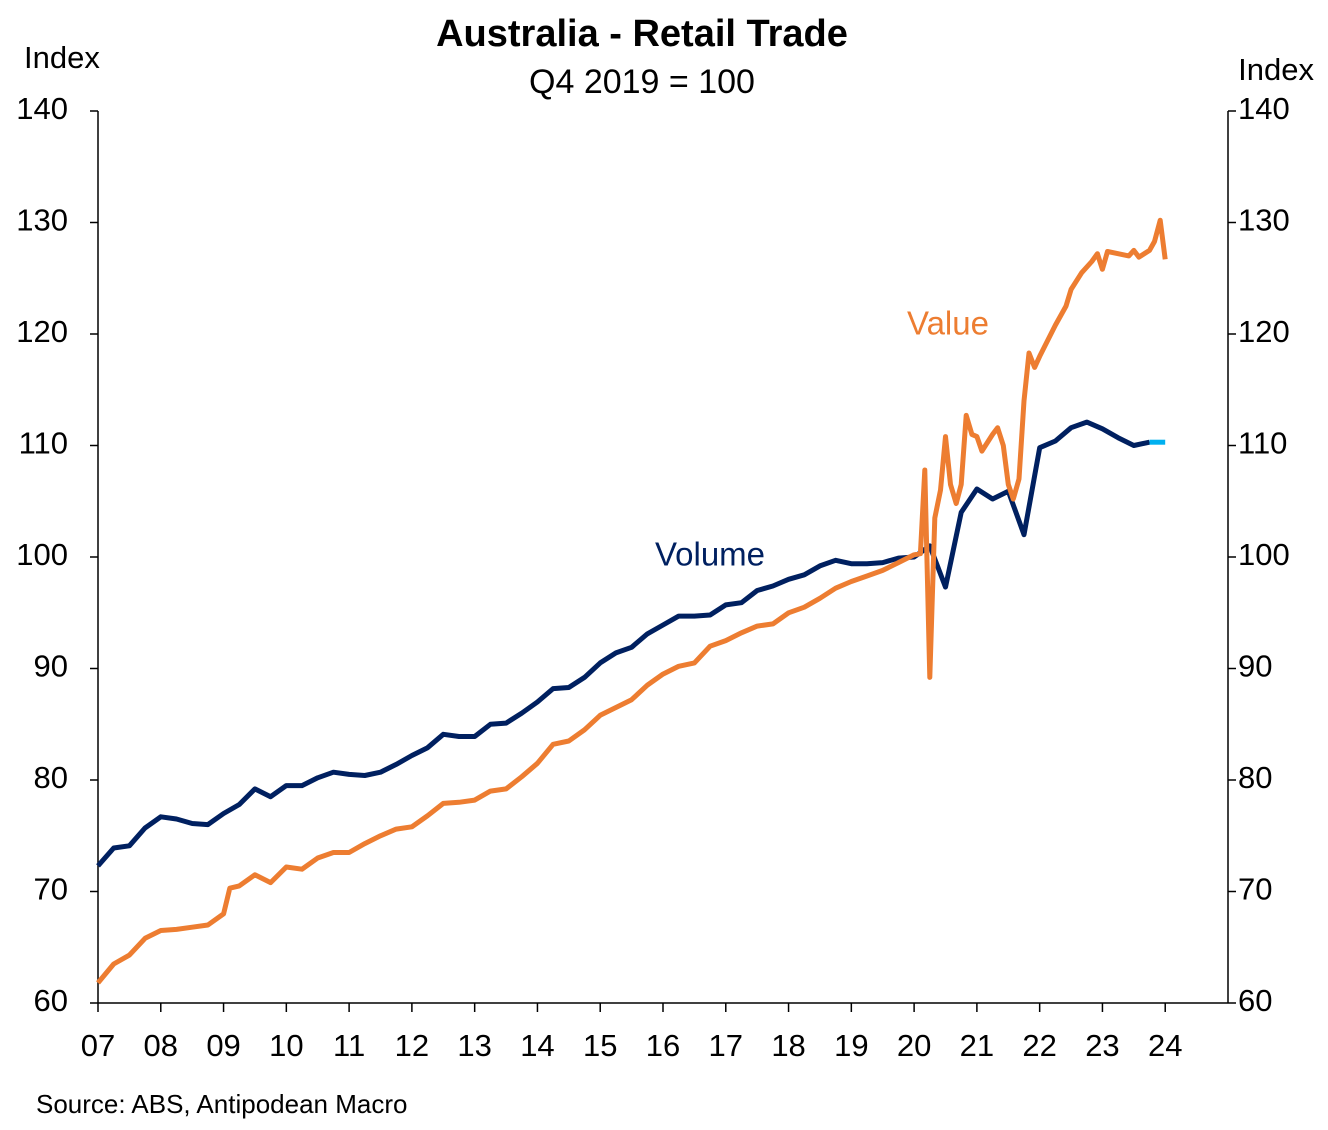 Image resolution: width=1328 pixels, height=1130 pixels. I want to click on source-note: Source: ABS, Antipodean Macro, so click(221, 1104).